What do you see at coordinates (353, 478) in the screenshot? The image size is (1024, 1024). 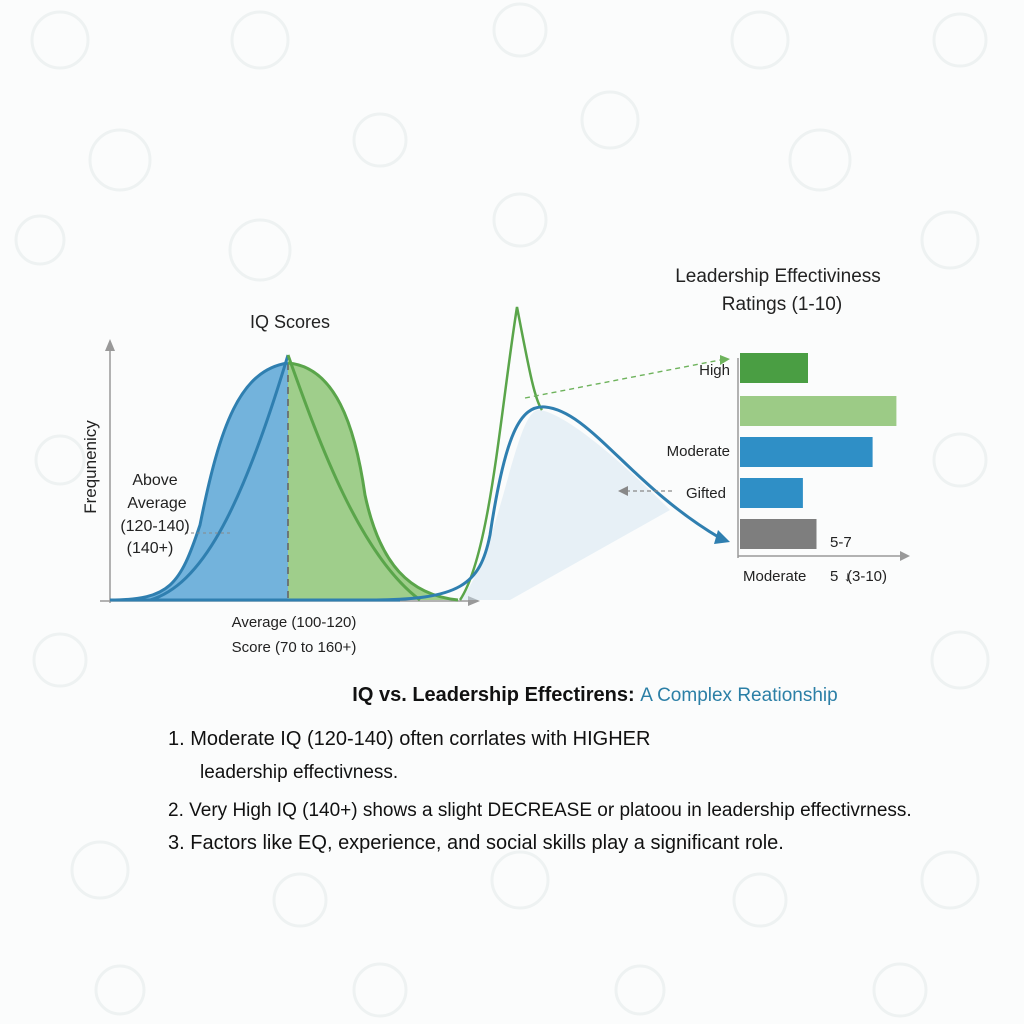 I see `green-peak-diagonal` at bounding box center [353, 478].